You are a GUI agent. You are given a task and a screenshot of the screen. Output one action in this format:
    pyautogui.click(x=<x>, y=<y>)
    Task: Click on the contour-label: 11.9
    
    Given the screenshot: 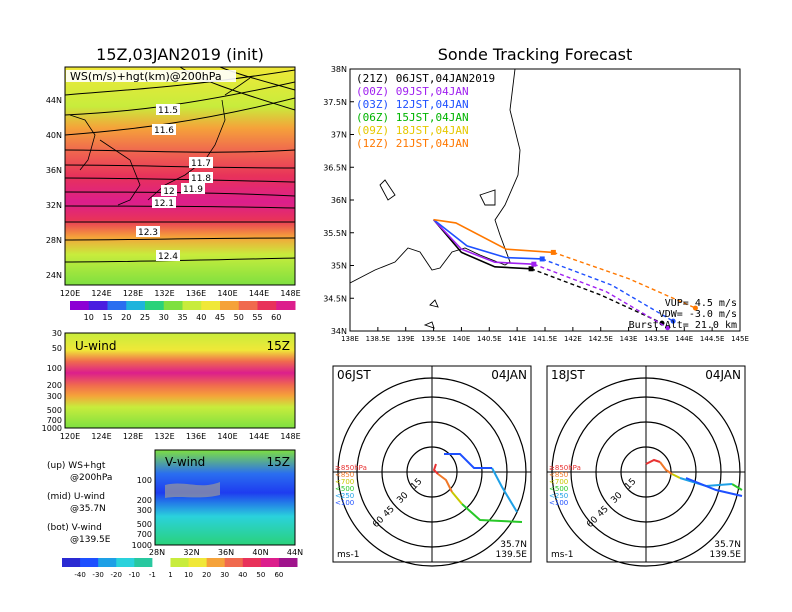 What is the action you would take?
    pyautogui.click(x=193, y=190)
    